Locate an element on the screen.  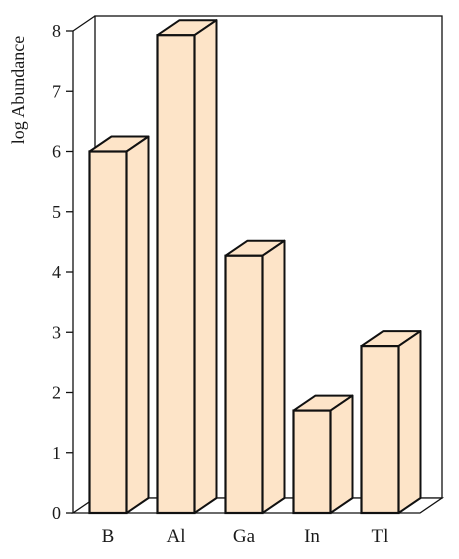
y-tick-label-8: 8 is located at coordinates (56, 31).